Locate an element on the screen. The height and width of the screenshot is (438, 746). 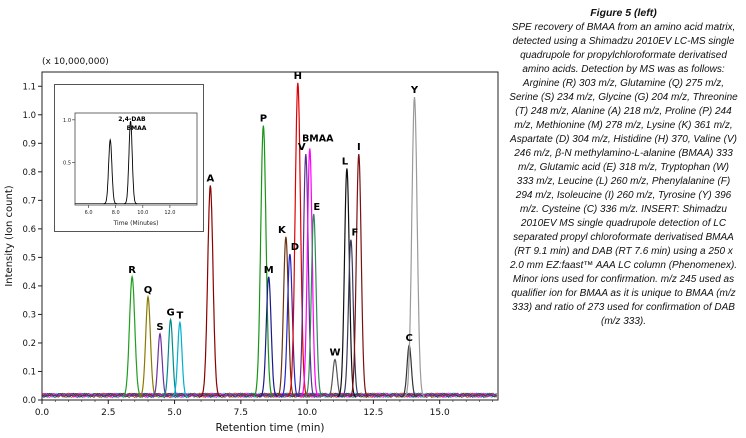
svg-text: V is located at coordinates (302, 147).